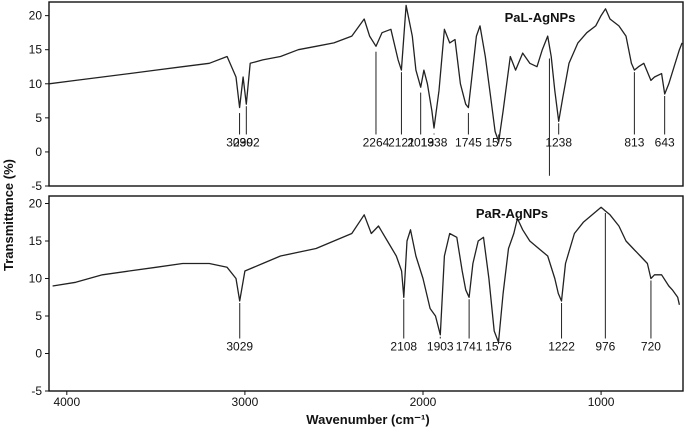  Describe the element at coordinates (469, 347) in the screenshot. I see `peak-label: 1741` at that location.